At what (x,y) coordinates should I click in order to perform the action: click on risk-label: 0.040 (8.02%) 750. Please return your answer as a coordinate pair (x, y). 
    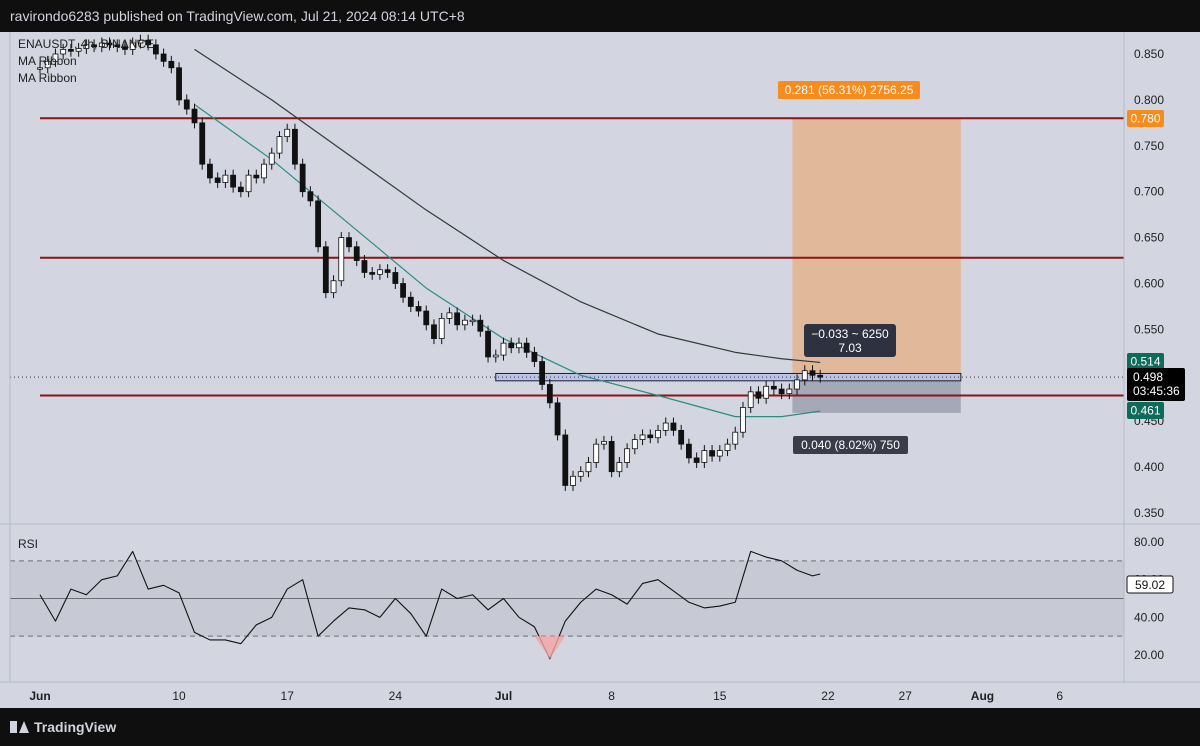
    Looking at the image, I should click on (850, 445).